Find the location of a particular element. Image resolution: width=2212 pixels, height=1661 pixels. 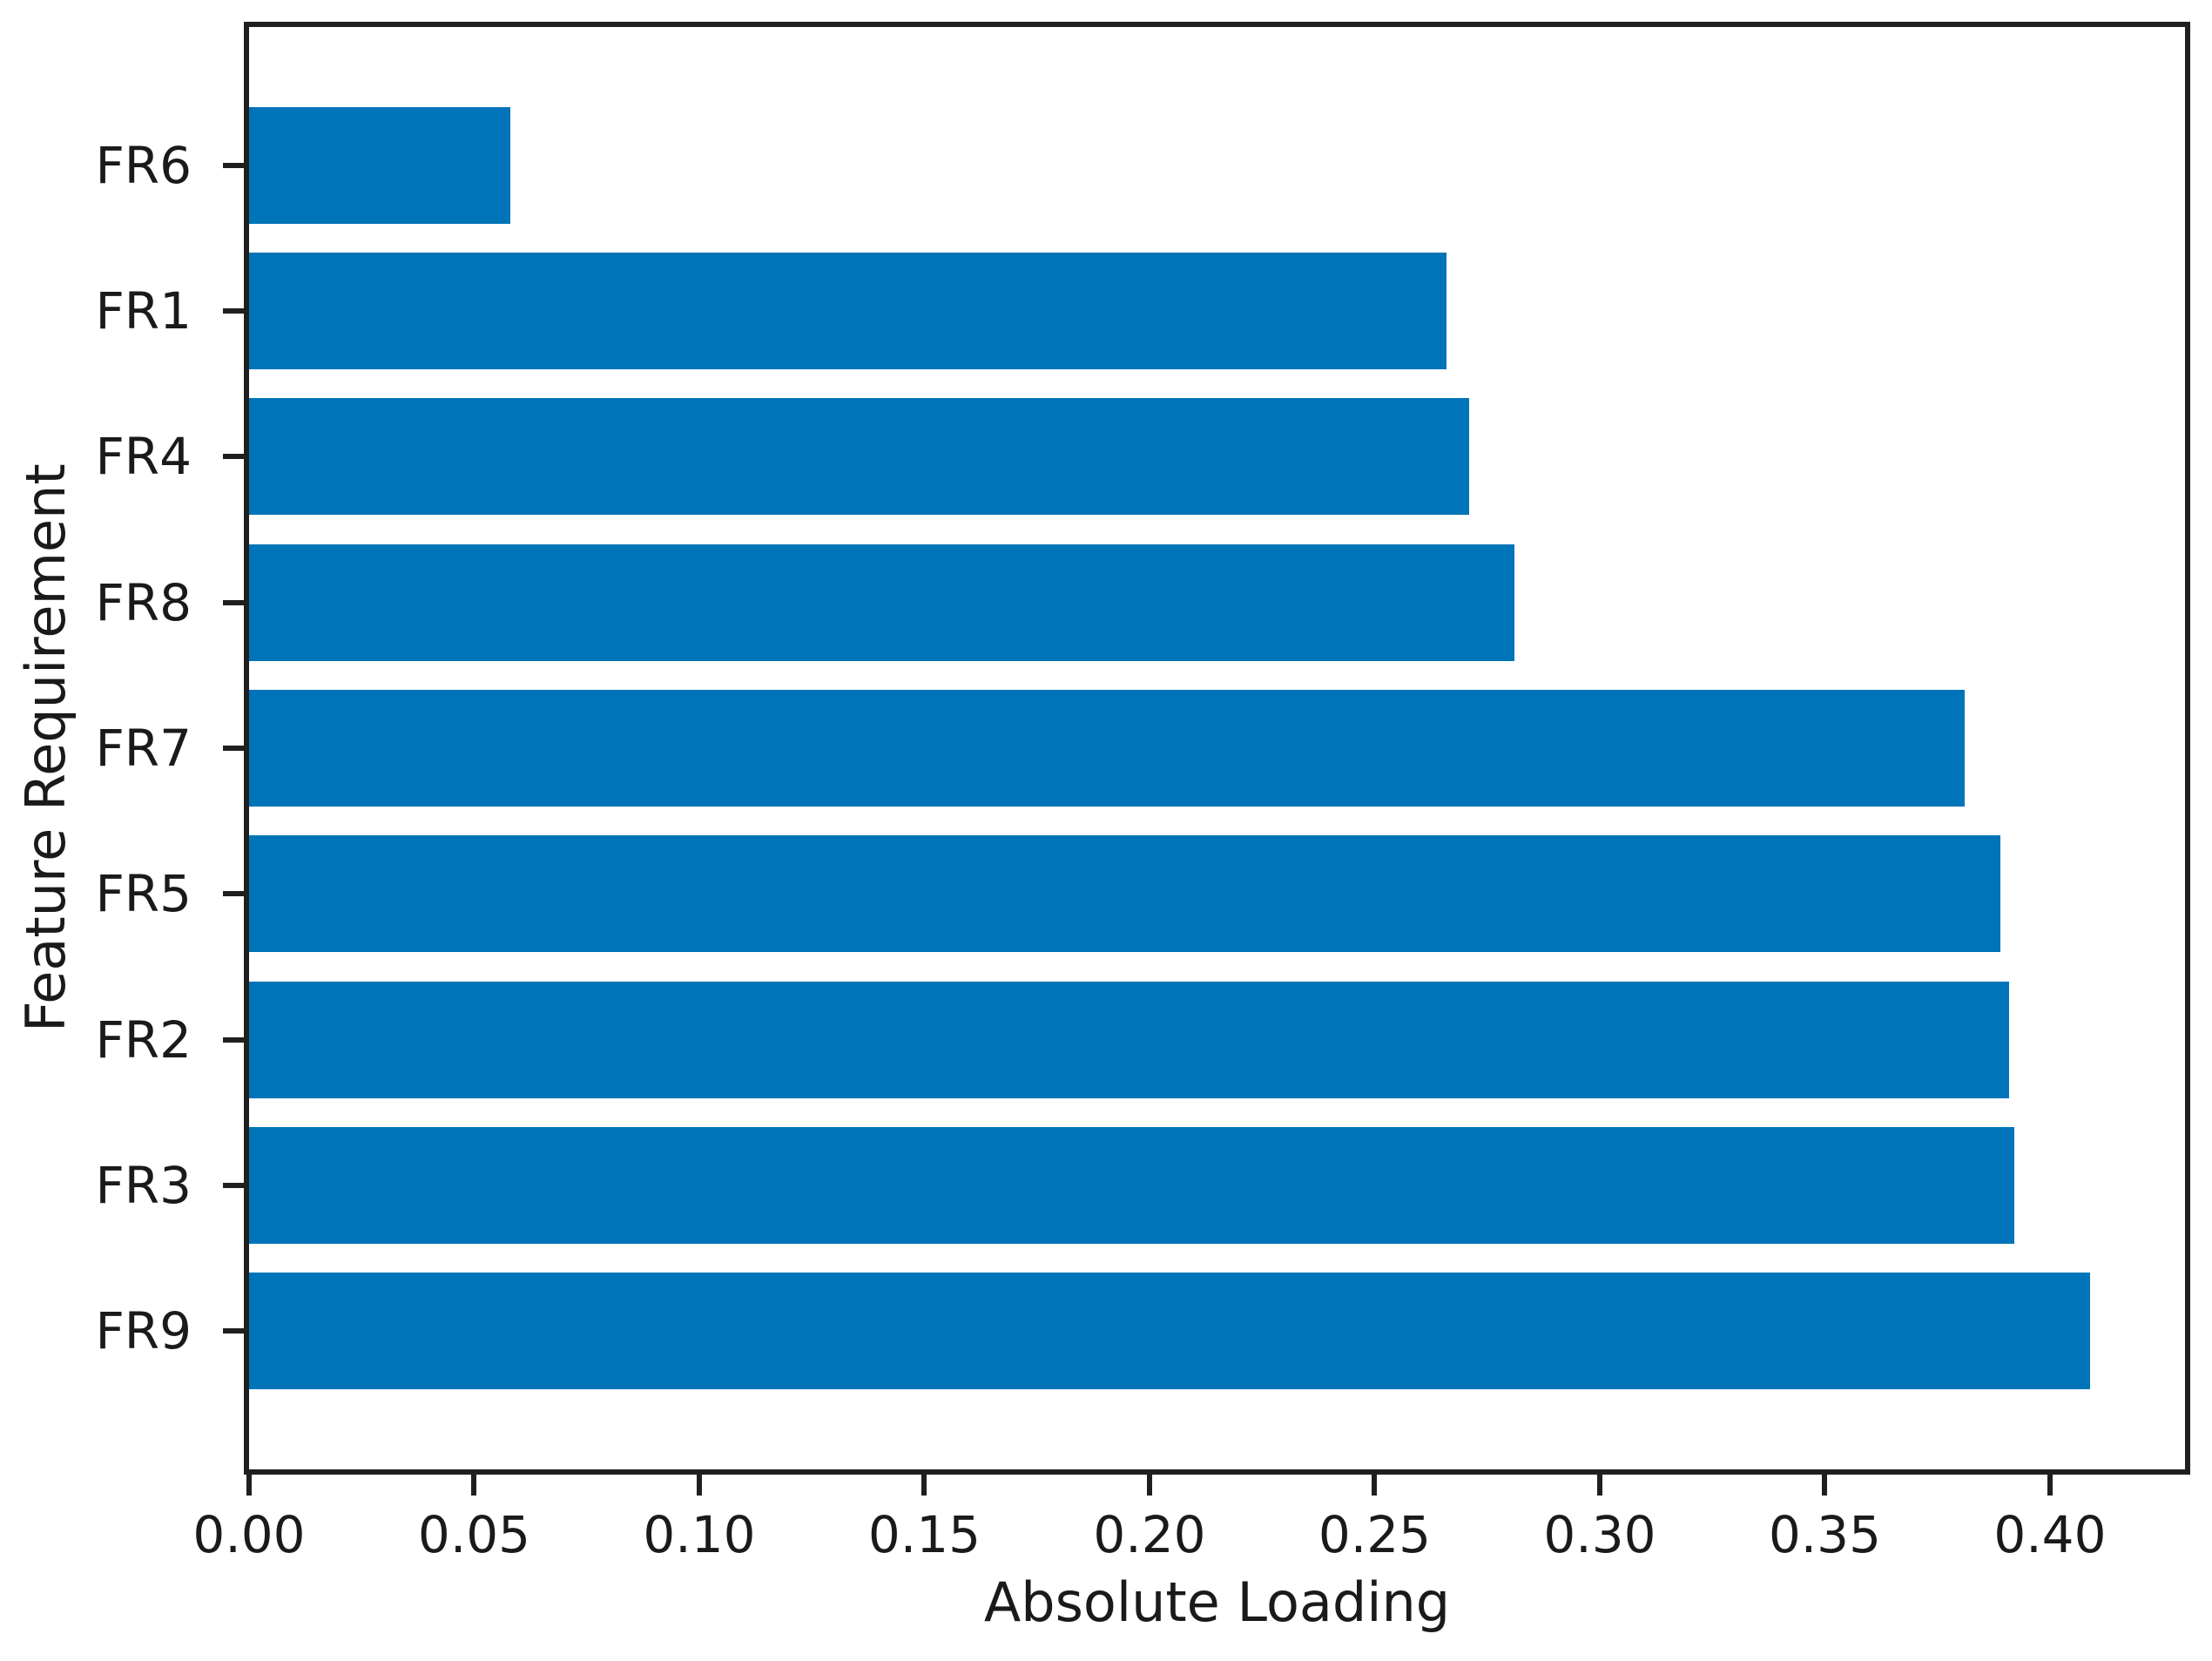

bar-fr4 is located at coordinates (859, 457).